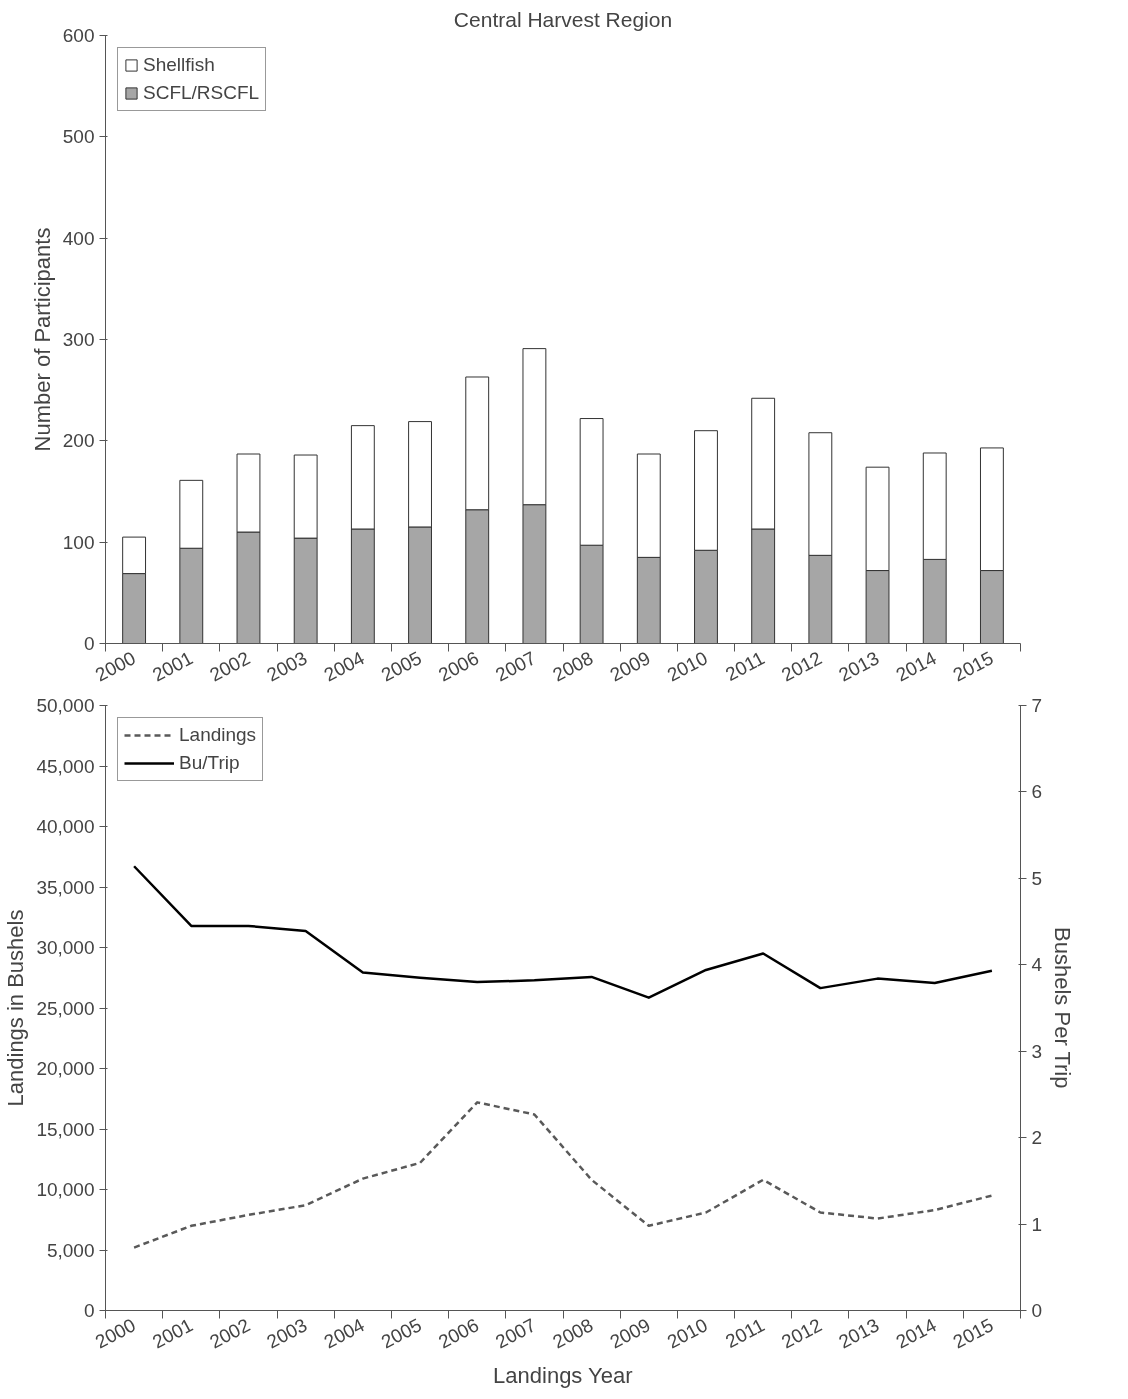  I want to click on y2-tick-label: 2, so click(1037, 1138).